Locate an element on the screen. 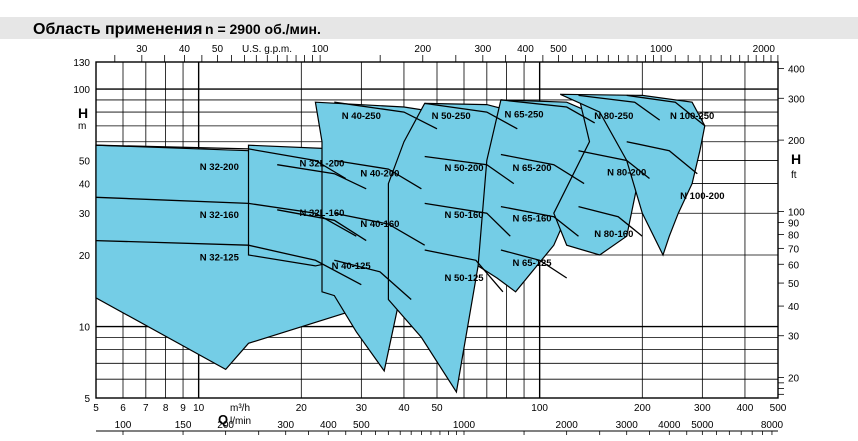 The height and width of the screenshot is (441, 858). pump-model-label: N 32-200 is located at coordinates (219, 167).